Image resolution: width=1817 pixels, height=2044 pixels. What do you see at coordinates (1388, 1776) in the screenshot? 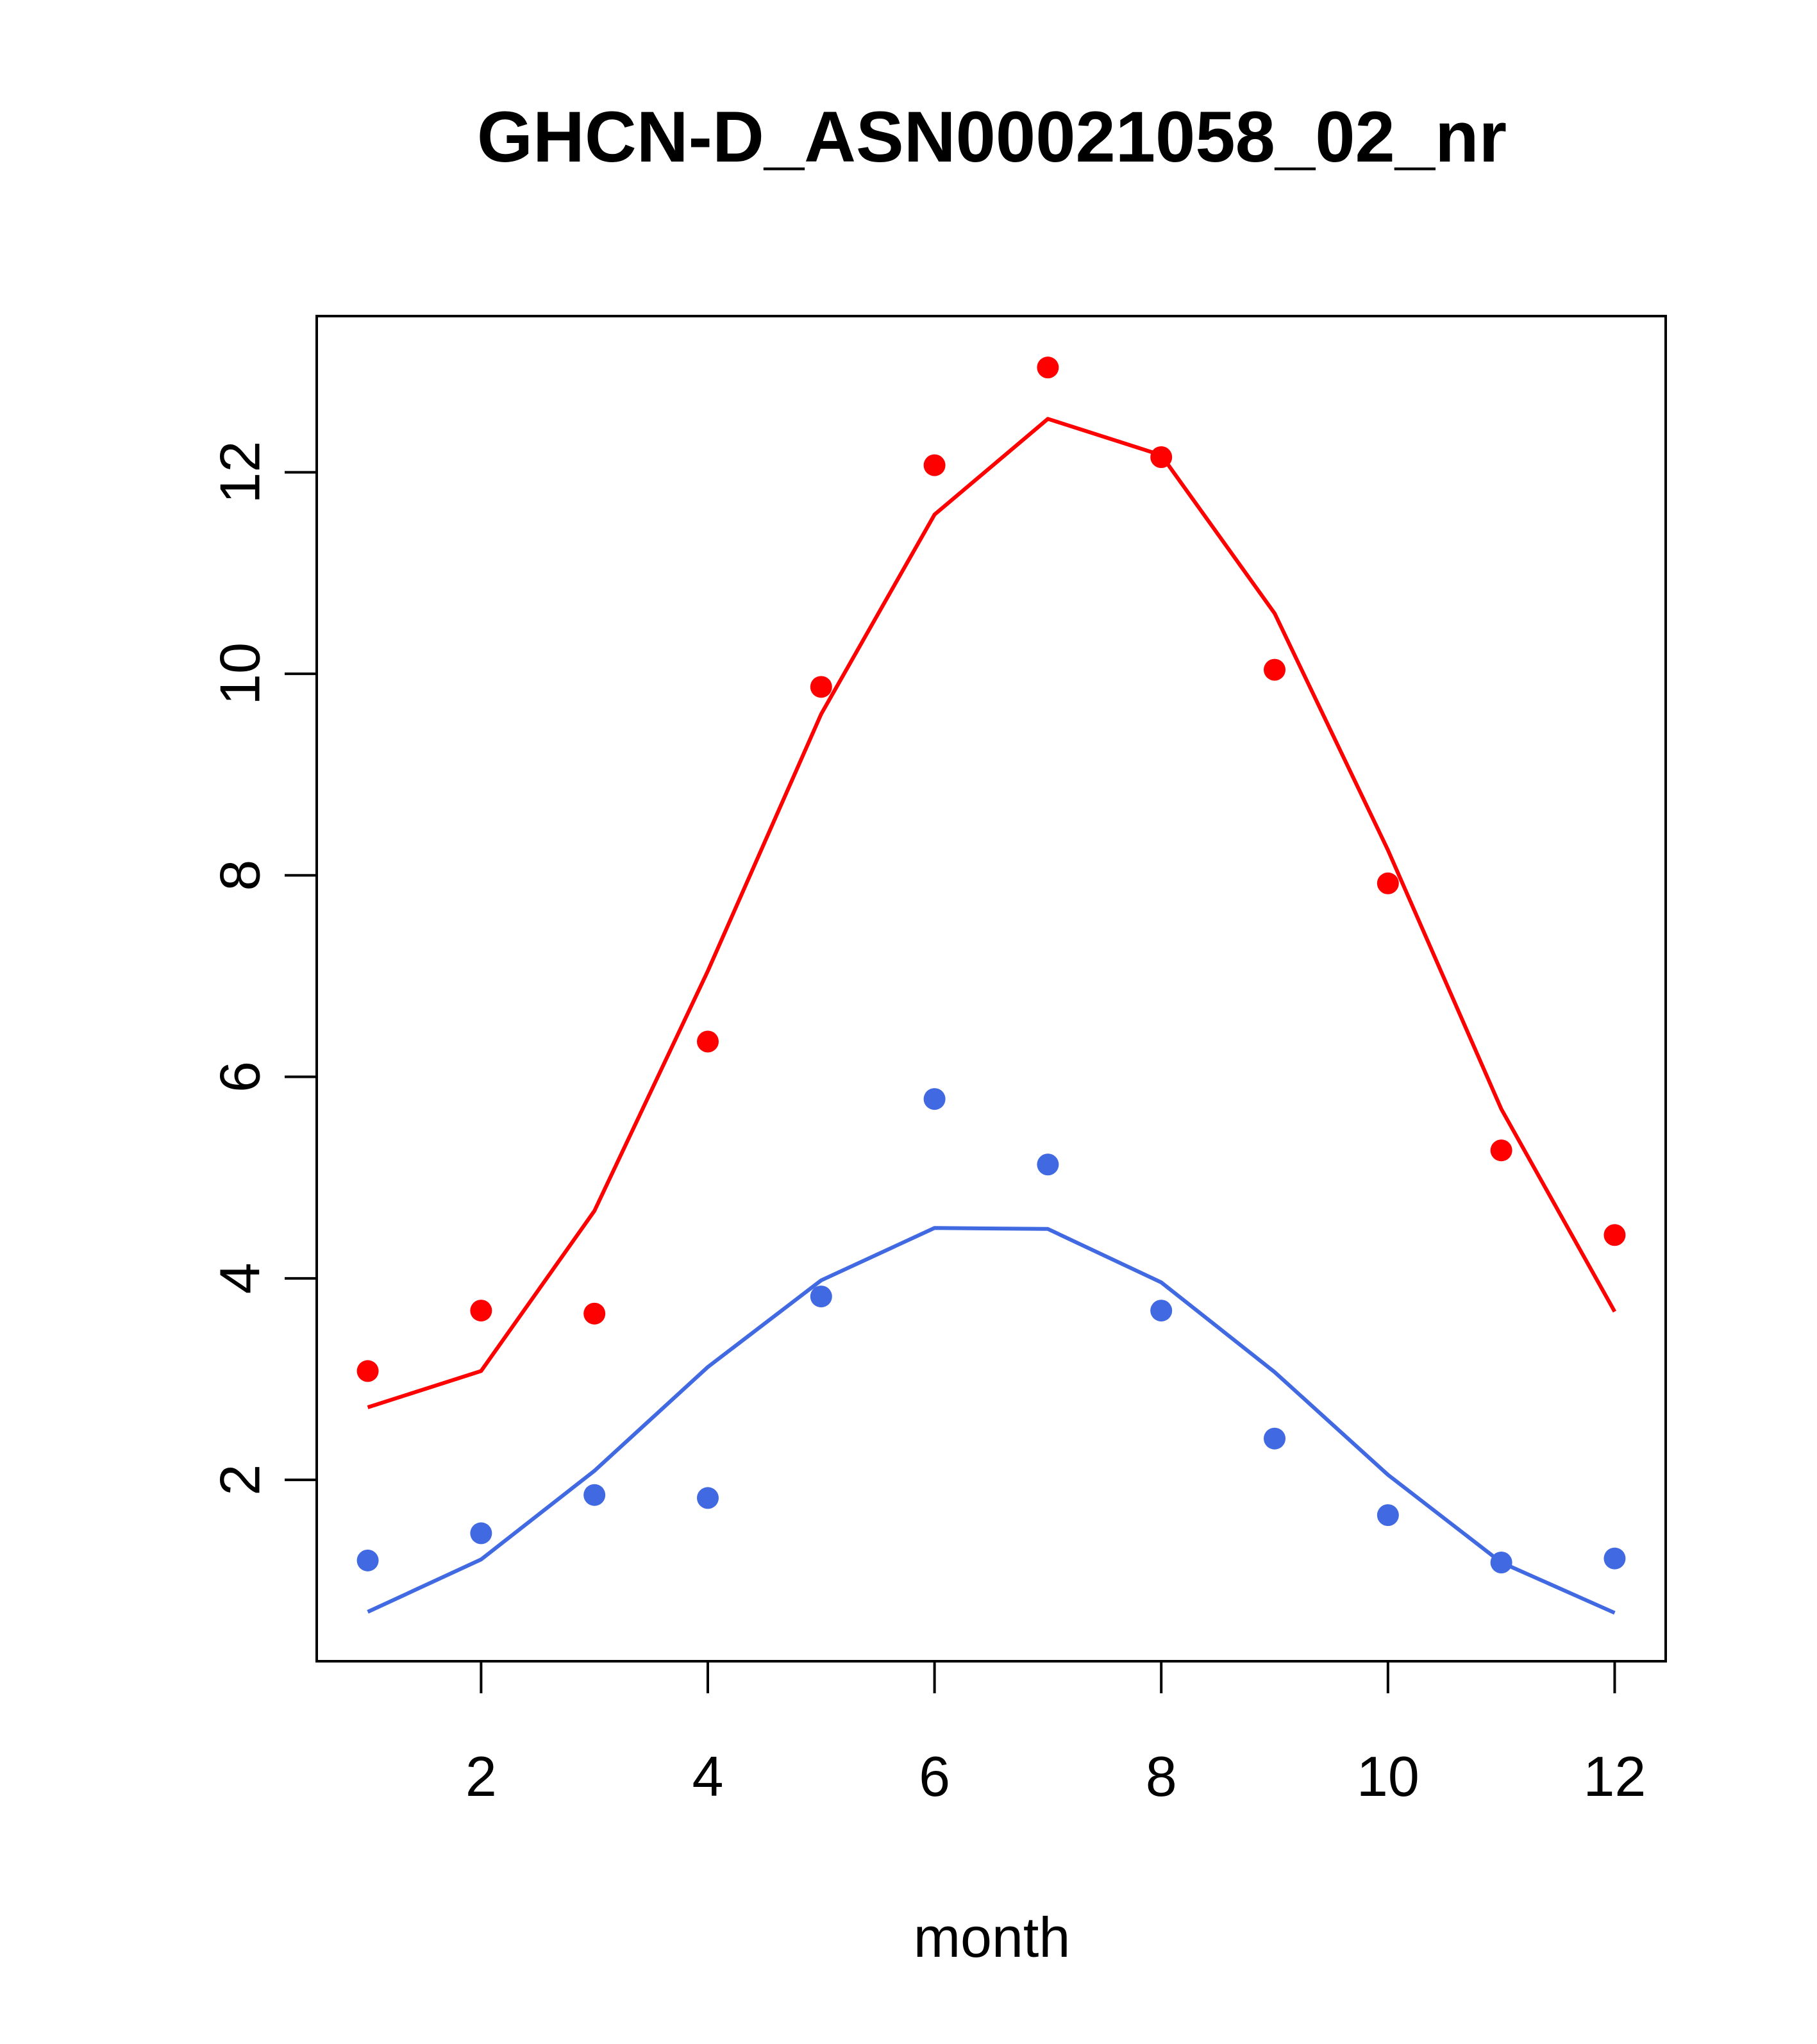
I see `x-tick-label: 10` at bounding box center [1388, 1776].